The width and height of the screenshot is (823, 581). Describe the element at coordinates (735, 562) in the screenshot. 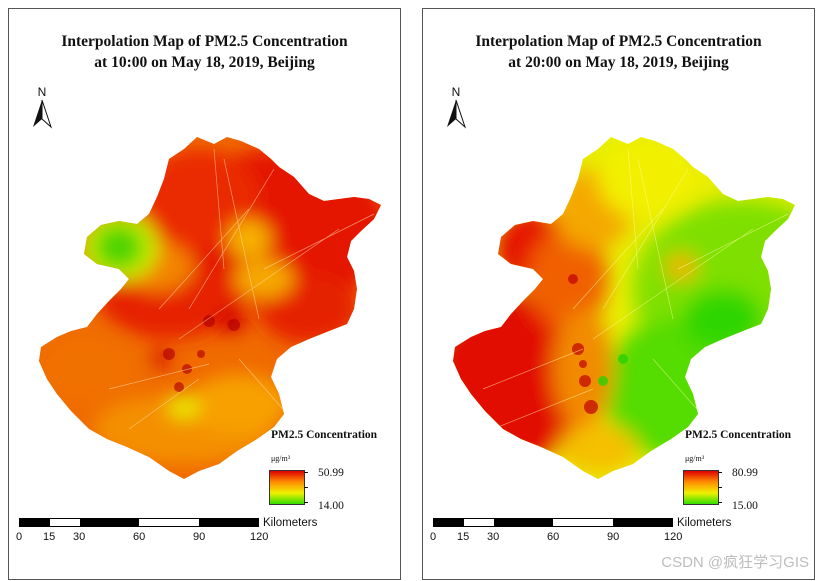

I see `watermark: CSDN @疯狂学习GIS` at that location.